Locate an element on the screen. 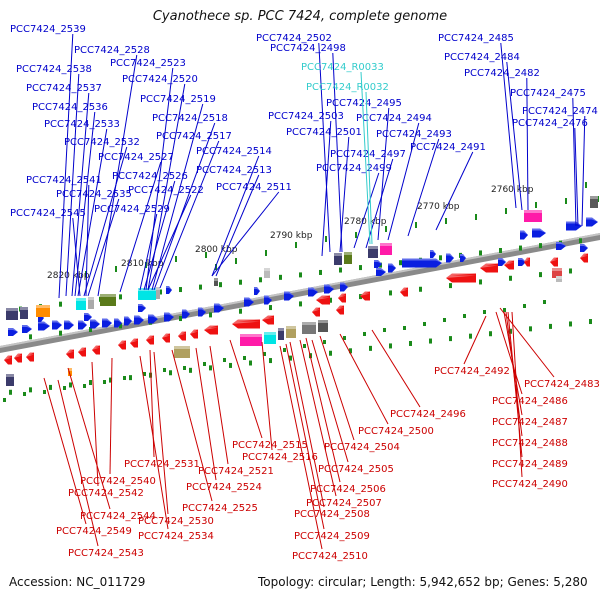  gene-label-plus: PCC7424_2532 is located at coordinates (102, 142).